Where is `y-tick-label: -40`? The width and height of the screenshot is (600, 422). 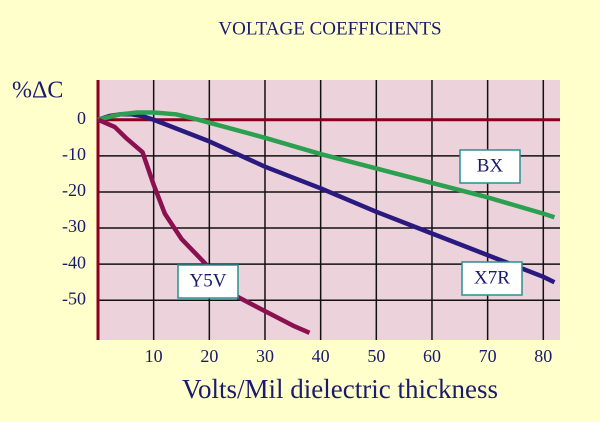
y-tick-label: -40 is located at coordinates (74, 262).